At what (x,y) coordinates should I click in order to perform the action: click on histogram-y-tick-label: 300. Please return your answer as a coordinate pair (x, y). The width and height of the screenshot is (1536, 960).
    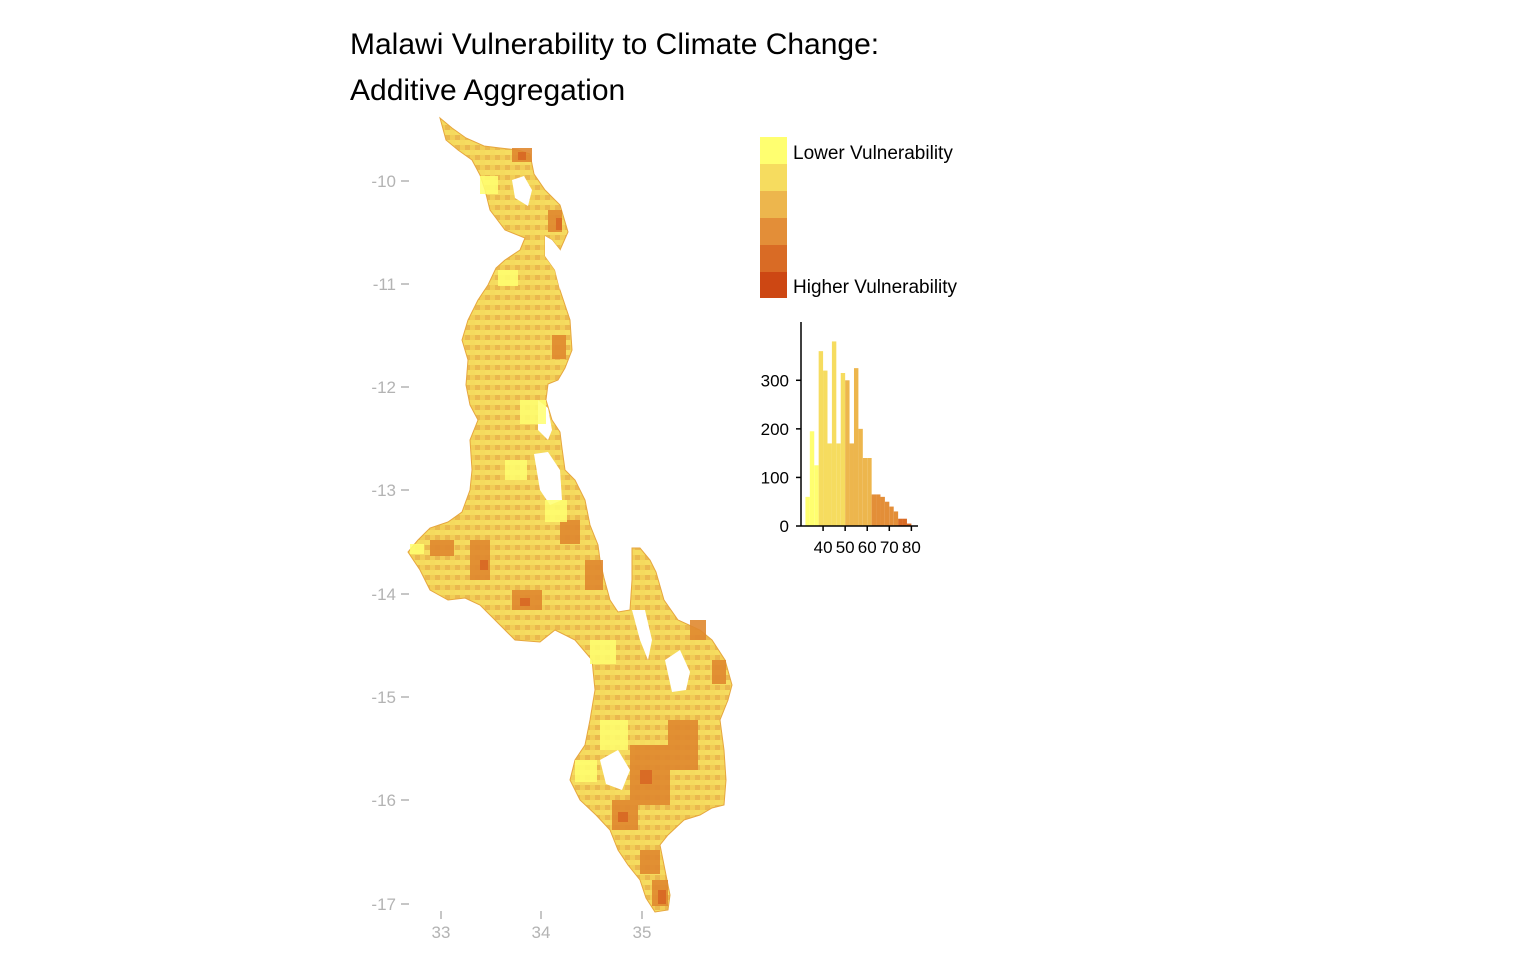
    Looking at the image, I should click on (775, 380).